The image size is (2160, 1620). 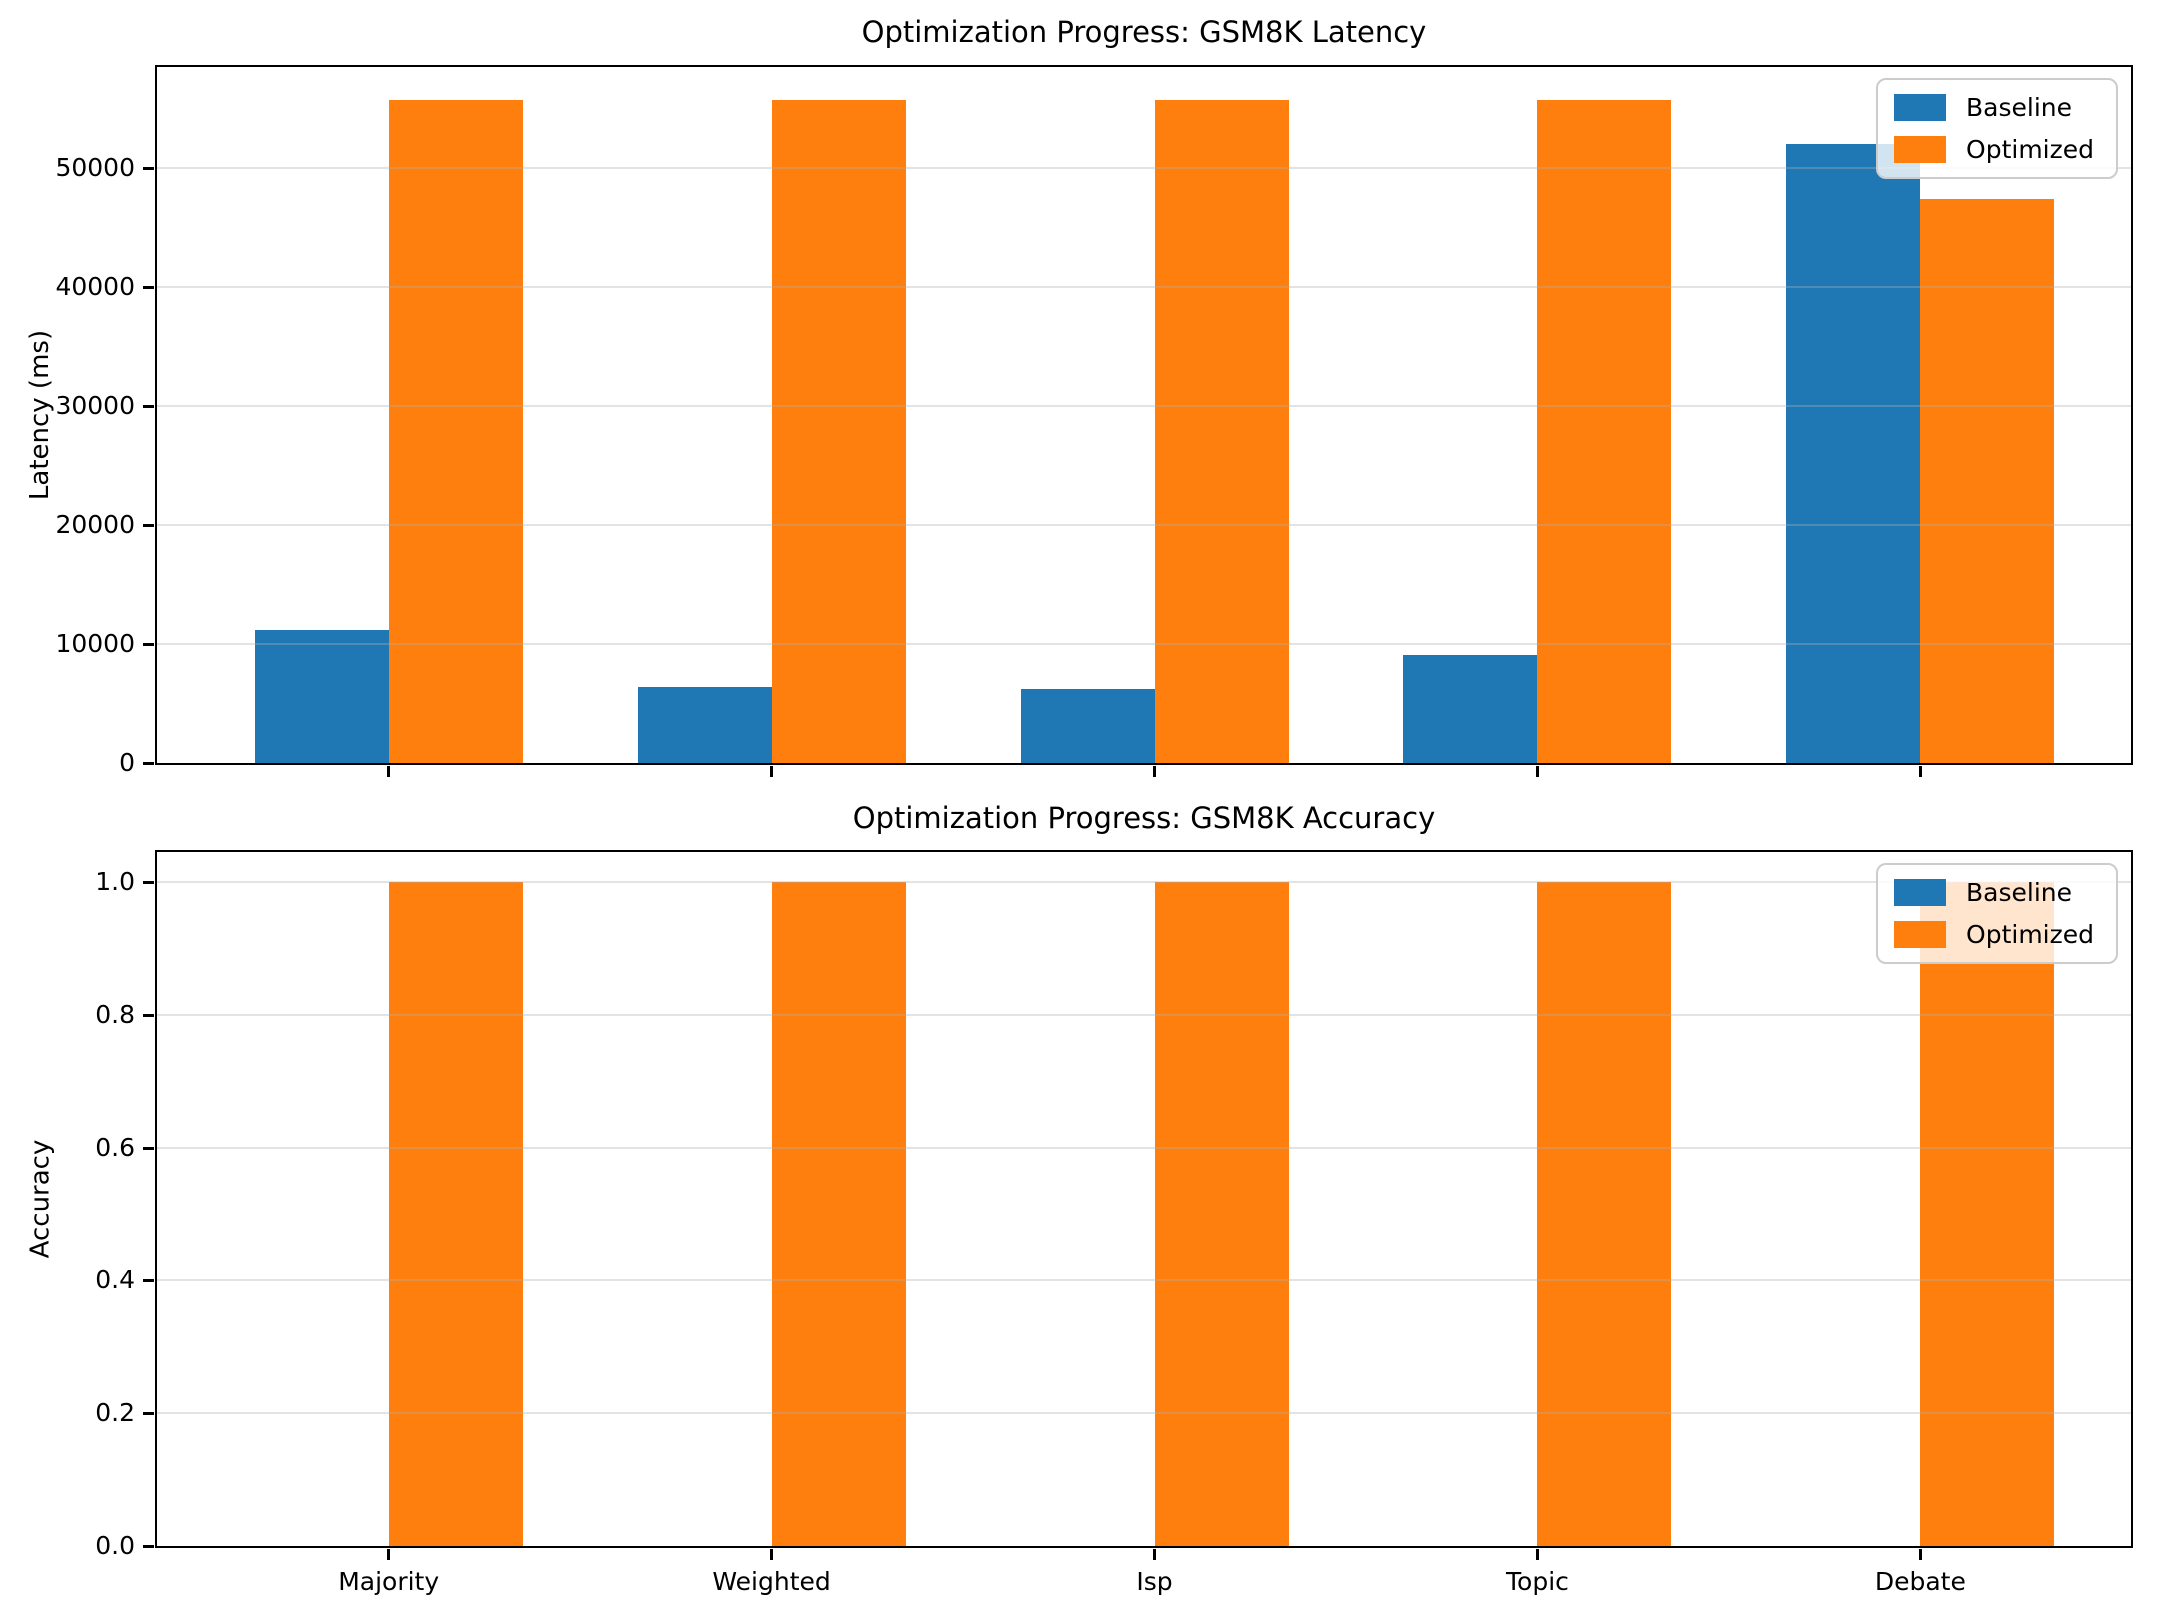 I want to click on bar-baseline-isp, so click(x=1087, y=726).